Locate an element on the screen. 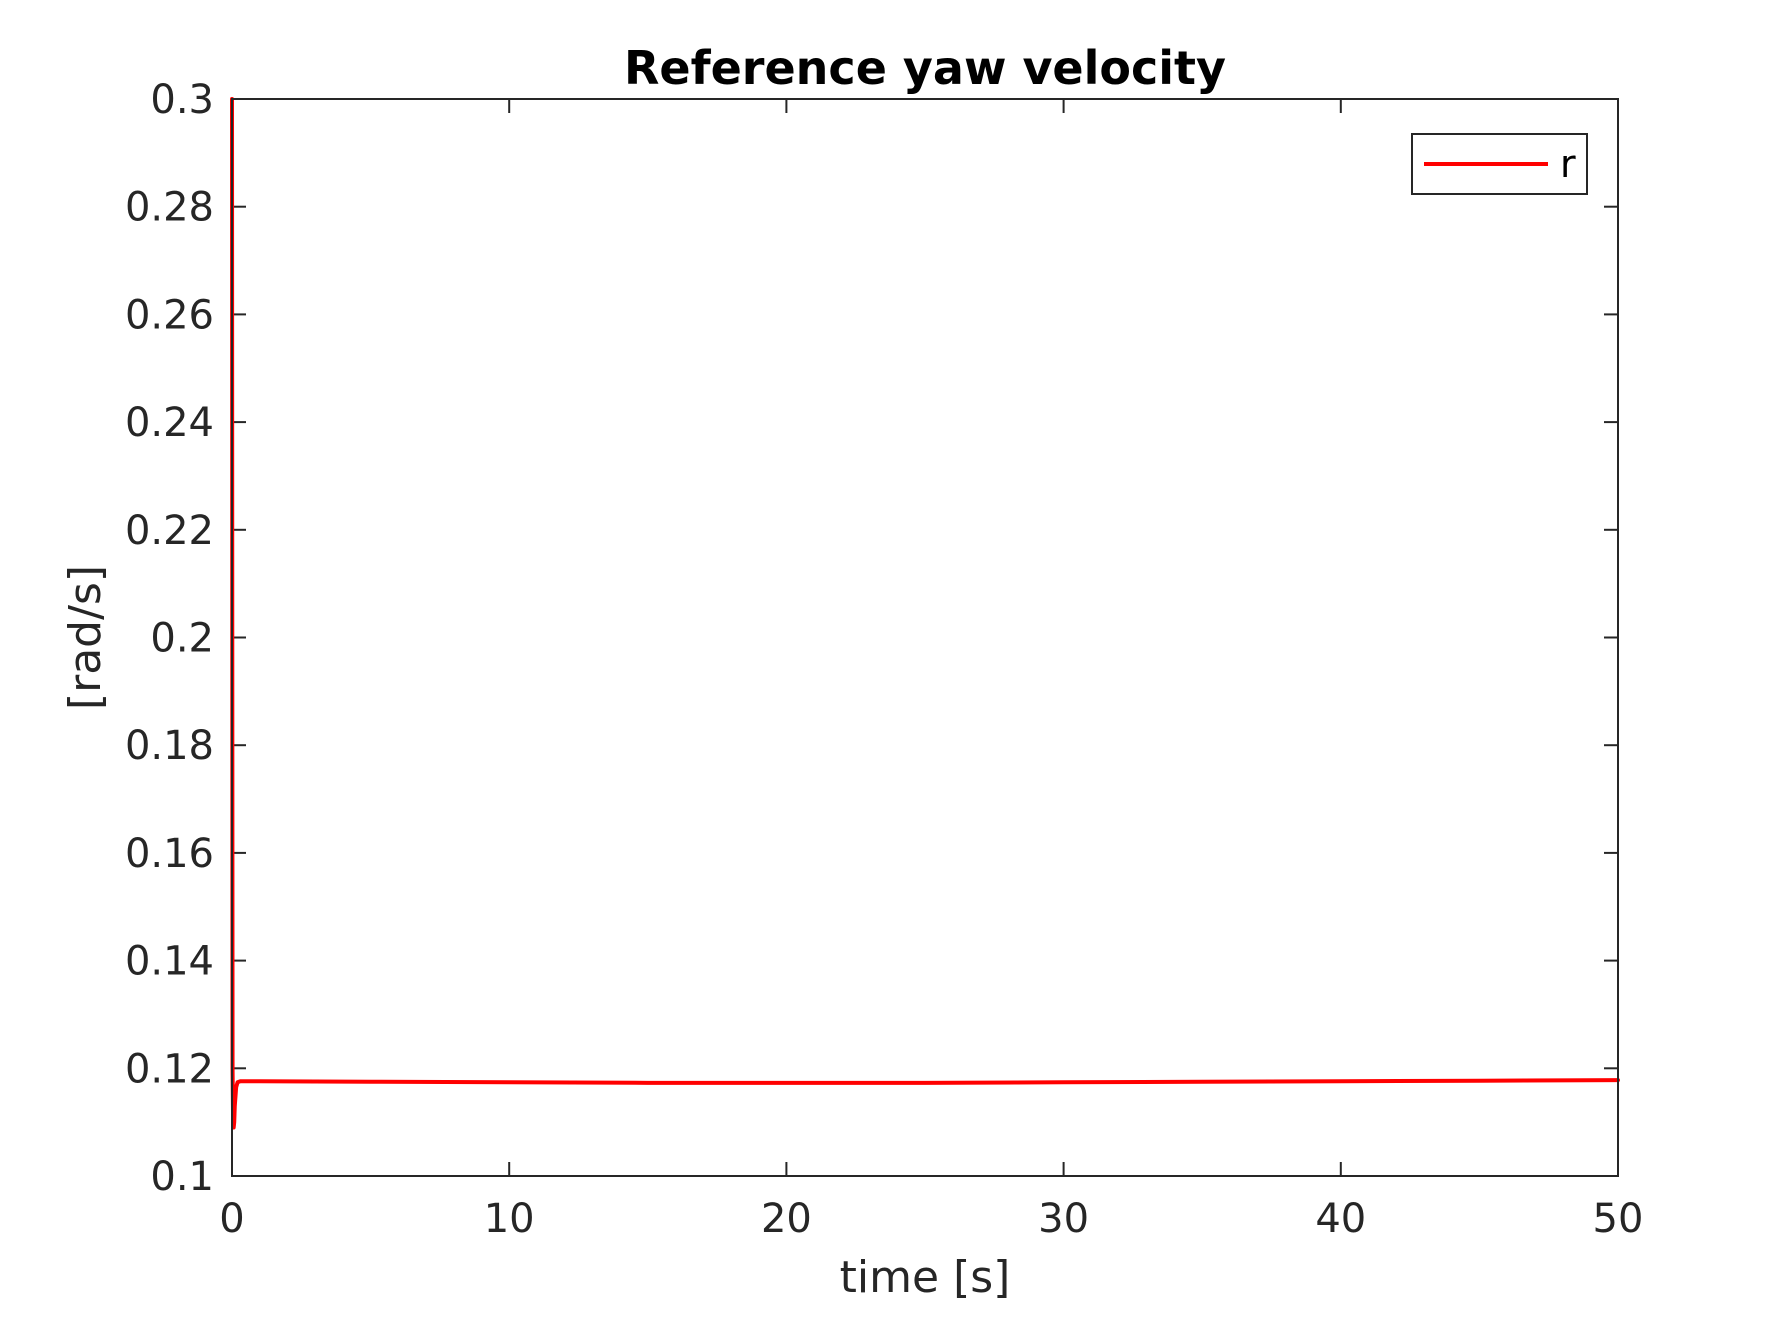  y-tick-label: 0.26 is located at coordinates (169, 315).